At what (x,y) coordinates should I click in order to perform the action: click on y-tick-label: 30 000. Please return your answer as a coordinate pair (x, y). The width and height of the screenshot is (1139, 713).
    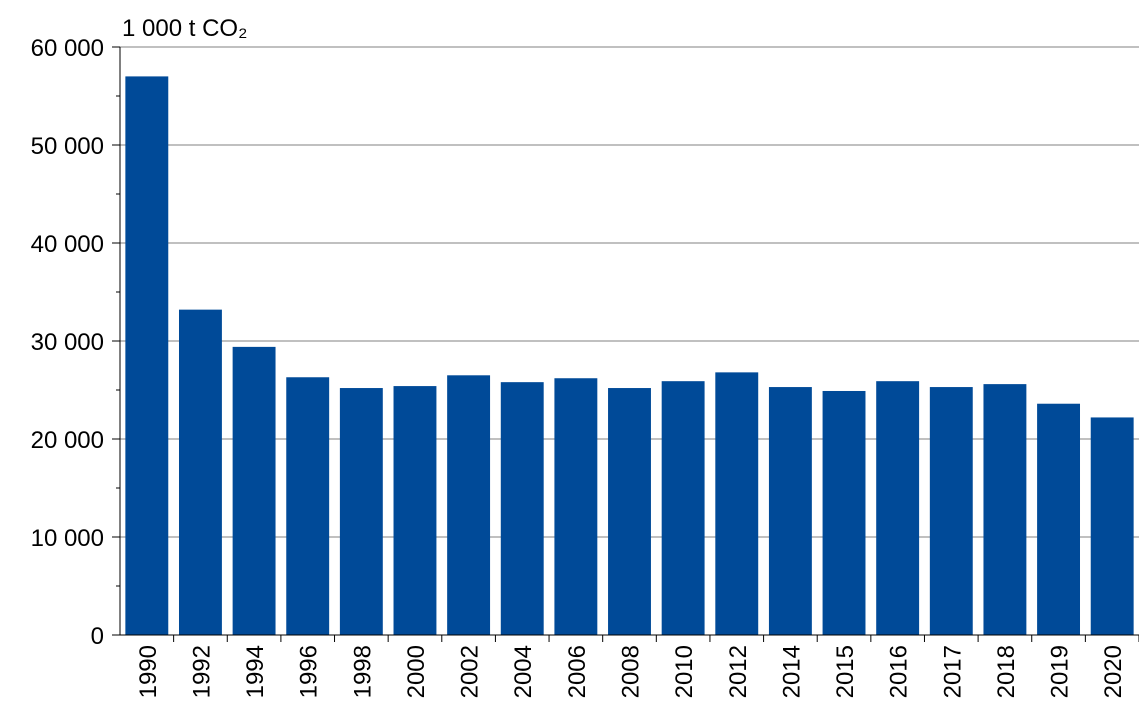
    Looking at the image, I should click on (67, 342).